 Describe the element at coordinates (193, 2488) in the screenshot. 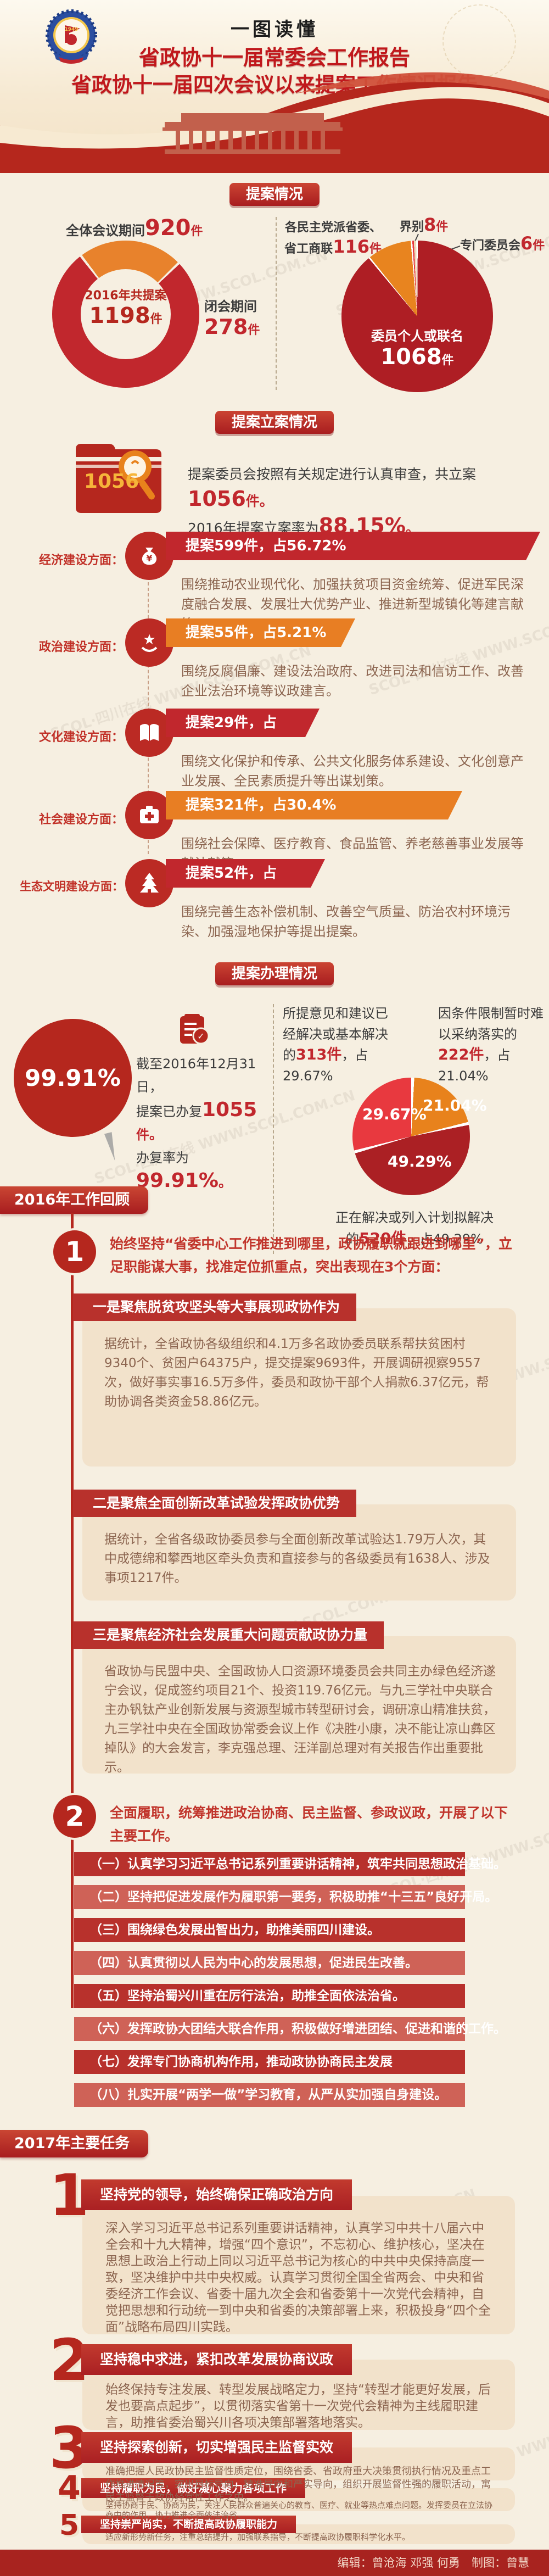

I see `task4-title: 坚持履职为民，做好凝心聚力各项工作` at that location.